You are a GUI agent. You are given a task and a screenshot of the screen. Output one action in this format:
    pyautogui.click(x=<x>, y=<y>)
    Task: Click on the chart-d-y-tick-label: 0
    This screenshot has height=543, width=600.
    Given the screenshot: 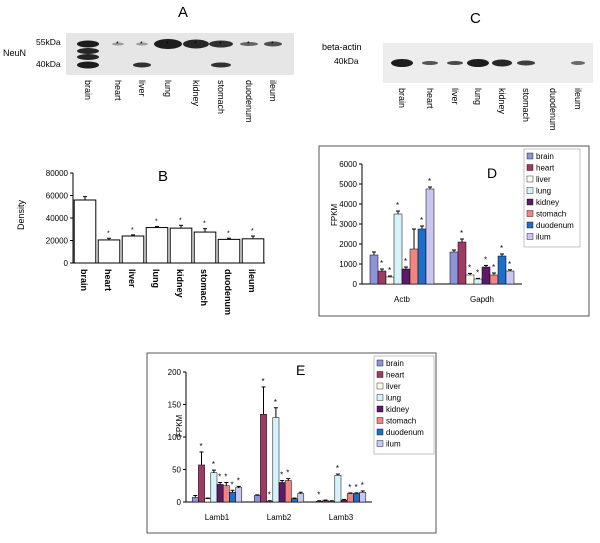 What is the action you would take?
    pyautogui.click(x=355, y=284)
    